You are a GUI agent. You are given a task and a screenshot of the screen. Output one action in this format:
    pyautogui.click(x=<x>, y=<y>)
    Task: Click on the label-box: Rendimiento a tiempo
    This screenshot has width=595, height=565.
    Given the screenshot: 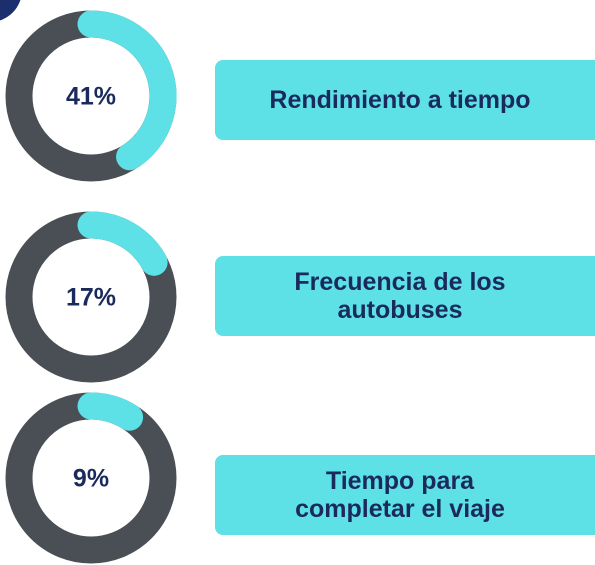 What is the action you would take?
    pyautogui.click(x=405, y=100)
    